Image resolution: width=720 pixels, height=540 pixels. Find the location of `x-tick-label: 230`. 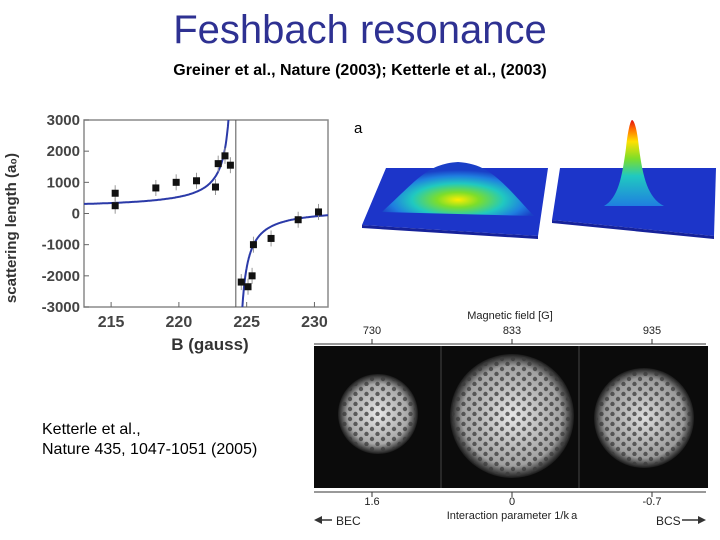

x-tick-label: 230 is located at coordinates (314, 322).